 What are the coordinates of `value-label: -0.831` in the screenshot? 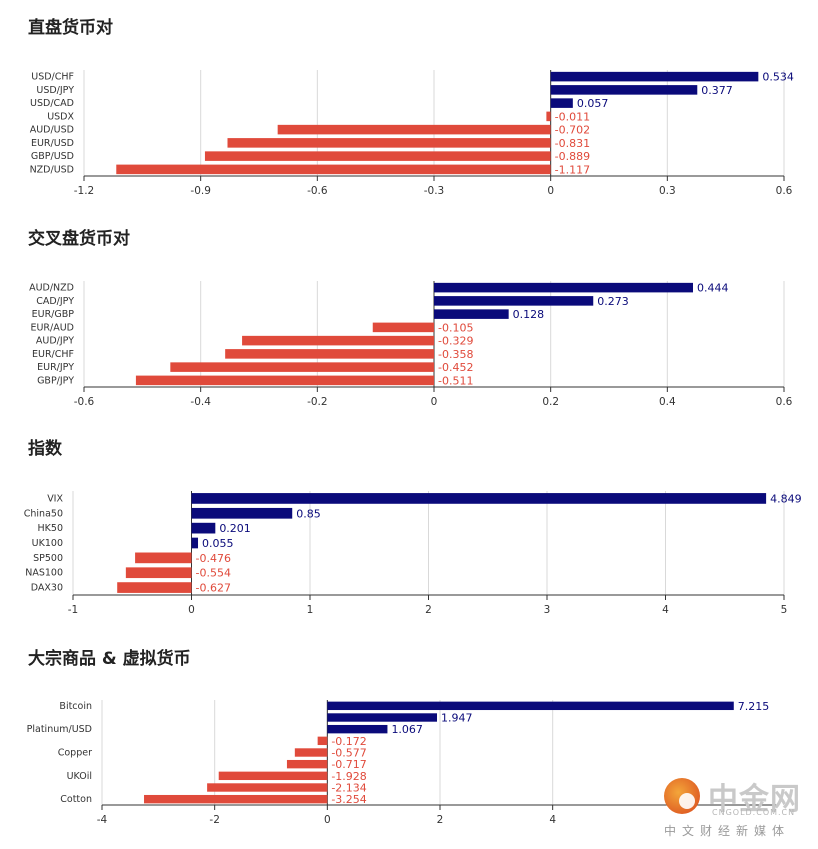 It's located at (572, 143).